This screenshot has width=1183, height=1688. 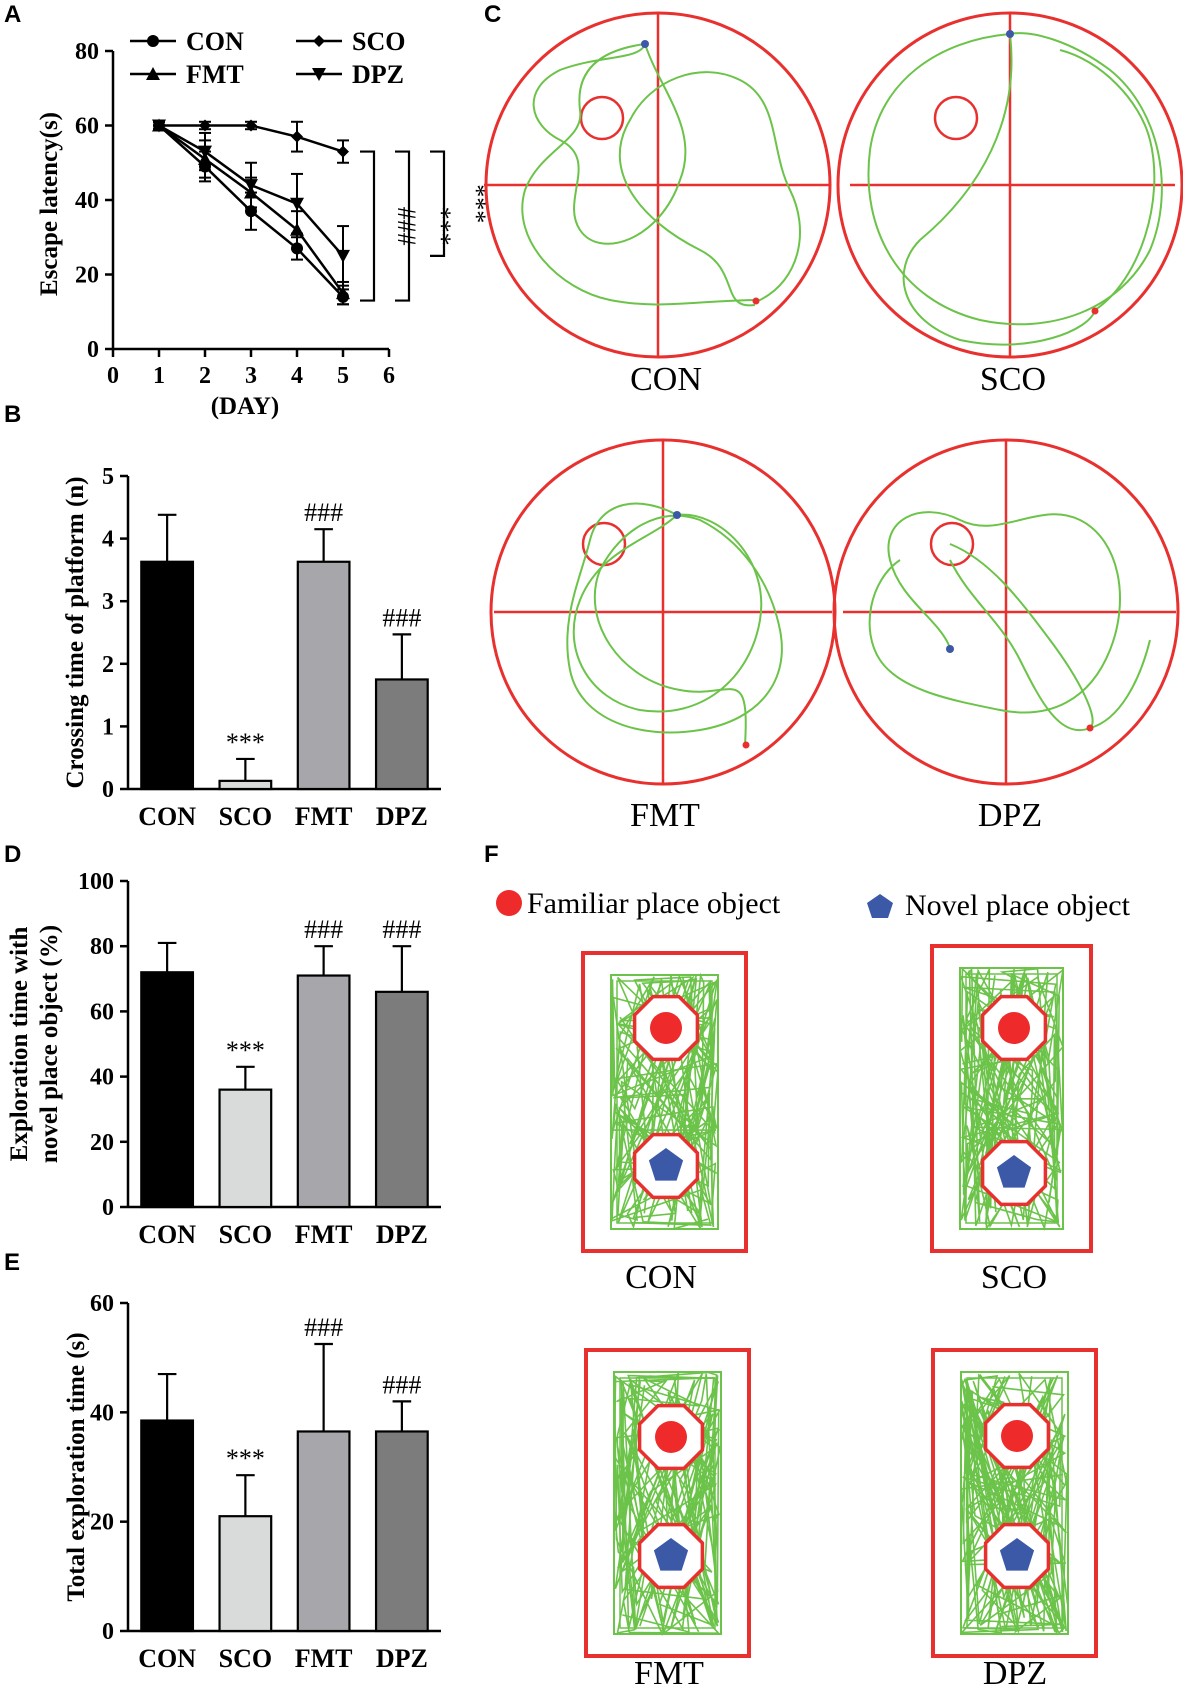 I want to click on significance-label: ***, so click(x=245, y=1050).